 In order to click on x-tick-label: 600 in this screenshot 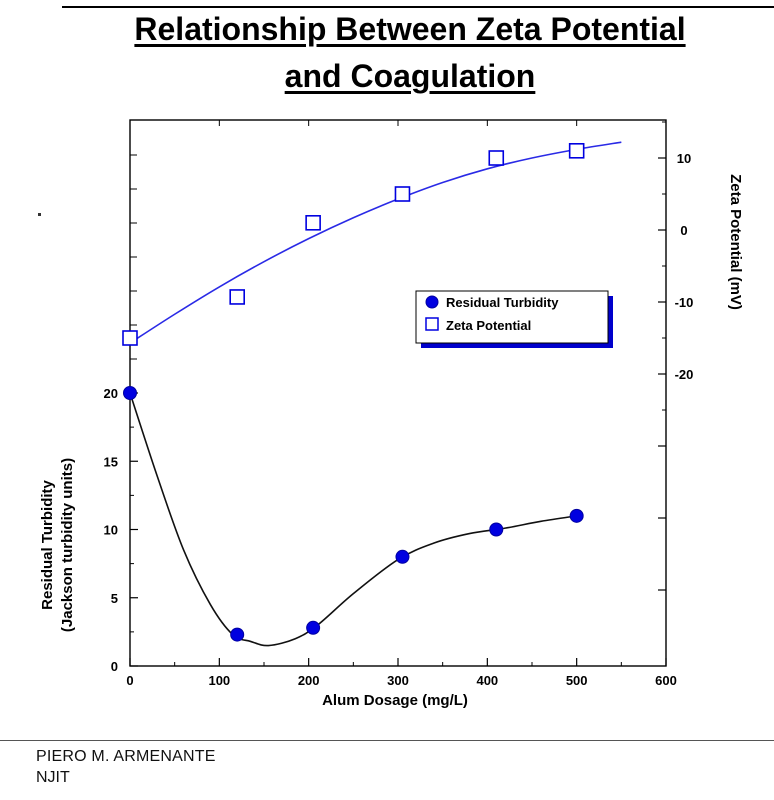, I will do `click(666, 680)`.